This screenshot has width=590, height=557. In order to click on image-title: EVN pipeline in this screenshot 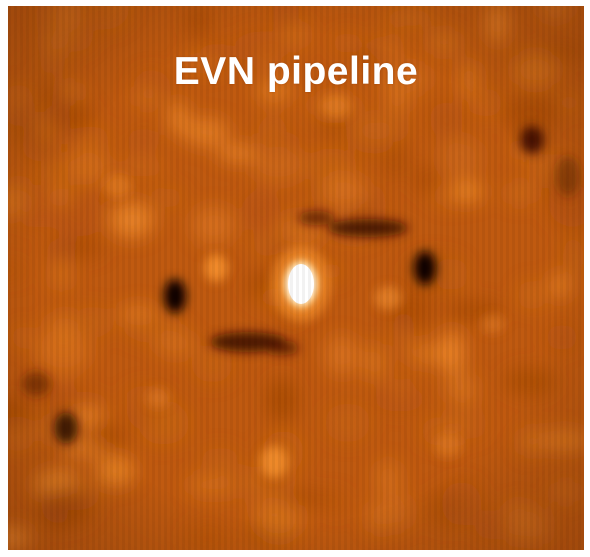, I will do `click(296, 71)`.